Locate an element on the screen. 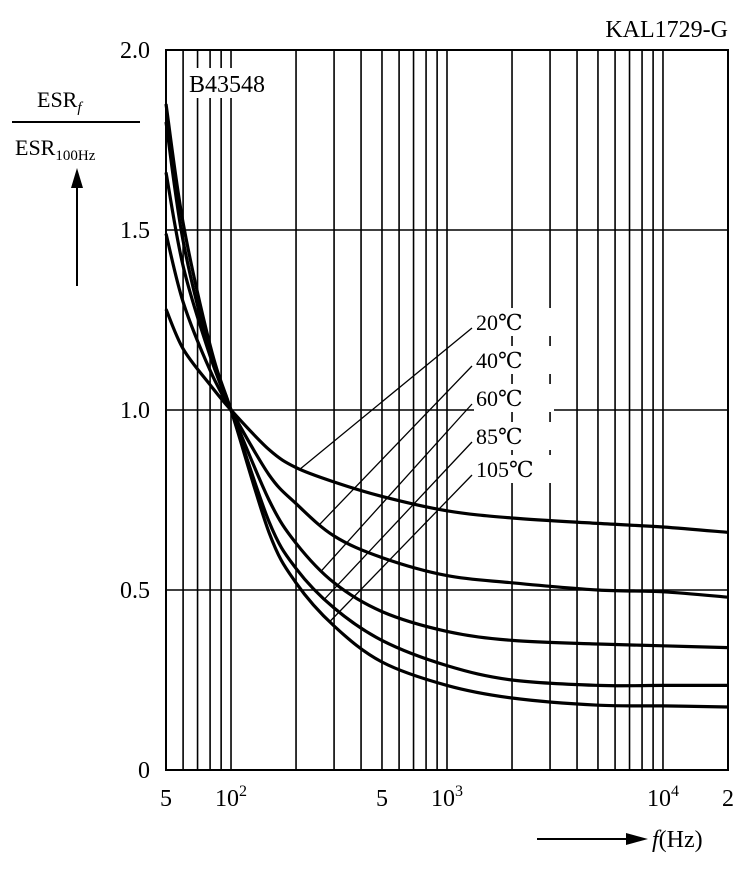  y-tick-label: 0 is located at coordinates (144, 771).